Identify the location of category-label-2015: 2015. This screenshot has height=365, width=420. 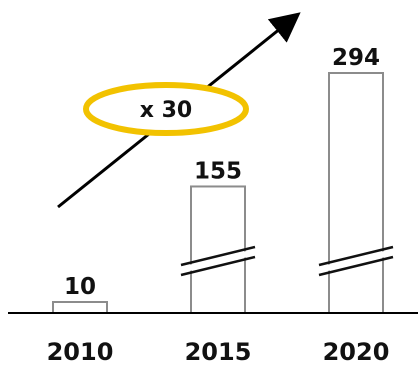
(218, 351).